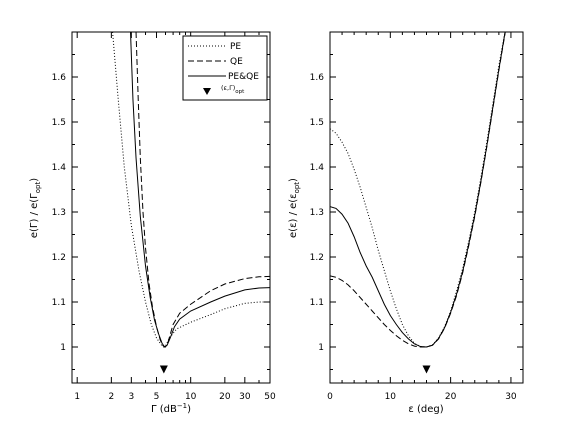 This screenshot has height=432, width=576. Describe the element at coordinates (131, 397) in the screenshot. I see `left-x-tick-label: 3` at that location.